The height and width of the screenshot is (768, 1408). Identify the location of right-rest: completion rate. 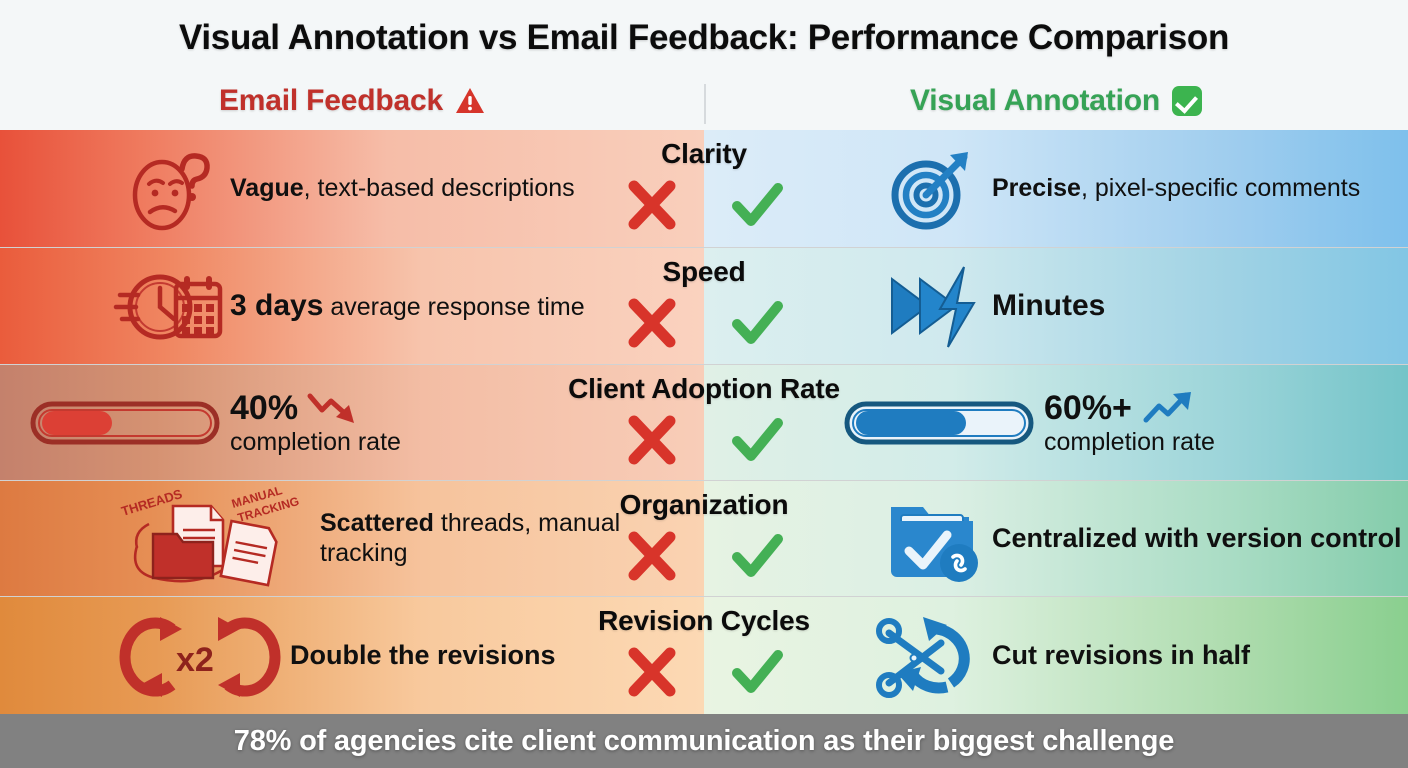
(1129, 441).